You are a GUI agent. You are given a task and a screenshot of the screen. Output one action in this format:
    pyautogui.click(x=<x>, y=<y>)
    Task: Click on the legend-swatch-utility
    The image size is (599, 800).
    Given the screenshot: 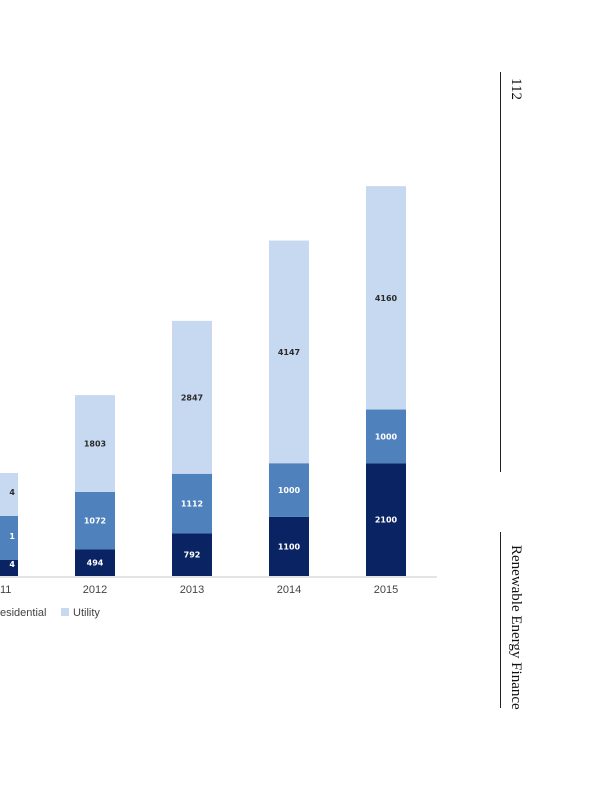 What is the action you would take?
    pyautogui.click(x=65, y=612)
    